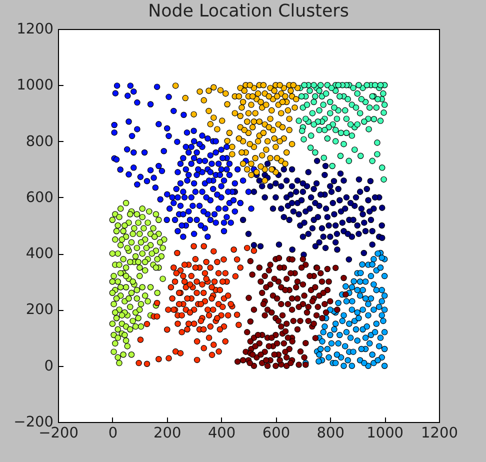 This screenshot has width=486, height=462. What do you see at coordinates (439, 434) in the screenshot?
I see `x-tick-label: 1200` at bounding box center [439, 434].